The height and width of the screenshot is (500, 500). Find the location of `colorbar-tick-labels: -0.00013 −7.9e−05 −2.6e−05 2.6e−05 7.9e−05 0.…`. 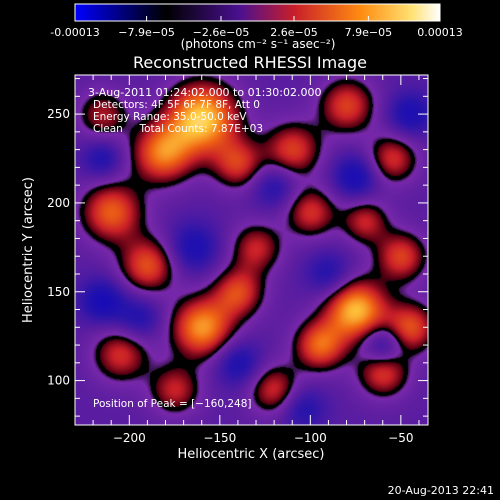

colorbar-tick-labels: -0.00013 −7.9e−05 −2.6e−05 2.6e−05 7.9e−05 0.… is located at coordinates (256, 32).